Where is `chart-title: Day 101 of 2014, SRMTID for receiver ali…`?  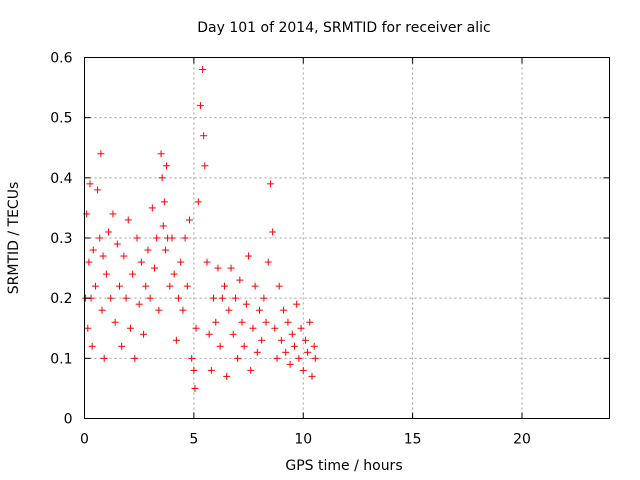
chart-title: Day 101 of 2014, SRMTID for receiver ali… is located at coordinates (343, 28).